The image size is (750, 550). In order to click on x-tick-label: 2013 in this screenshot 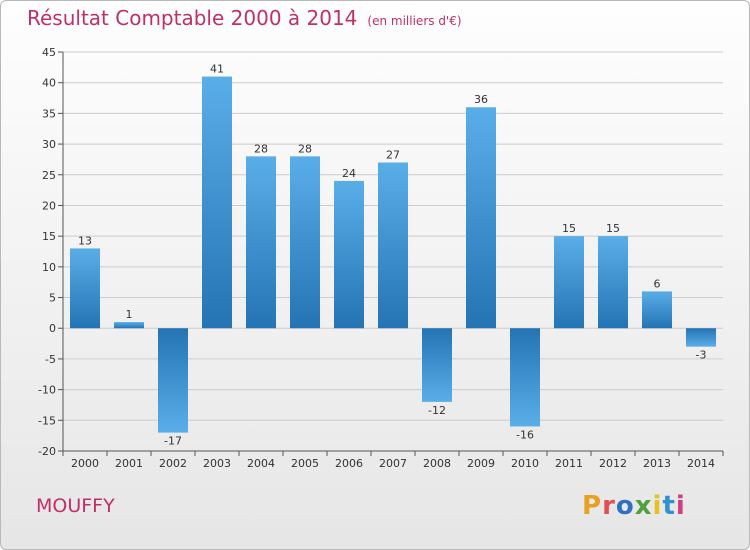, I will do `click(657, 463)`.